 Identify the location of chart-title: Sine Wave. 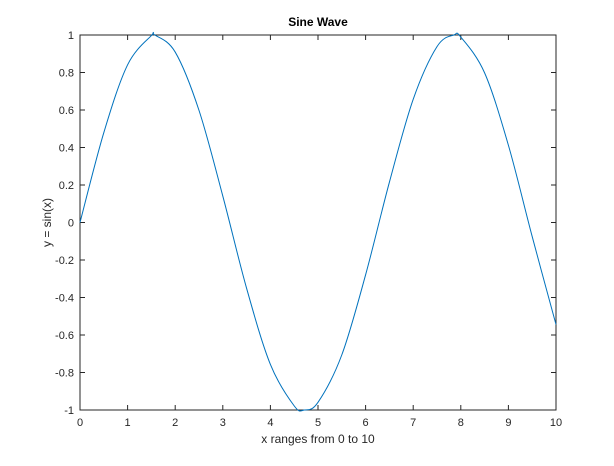
(318, 22).